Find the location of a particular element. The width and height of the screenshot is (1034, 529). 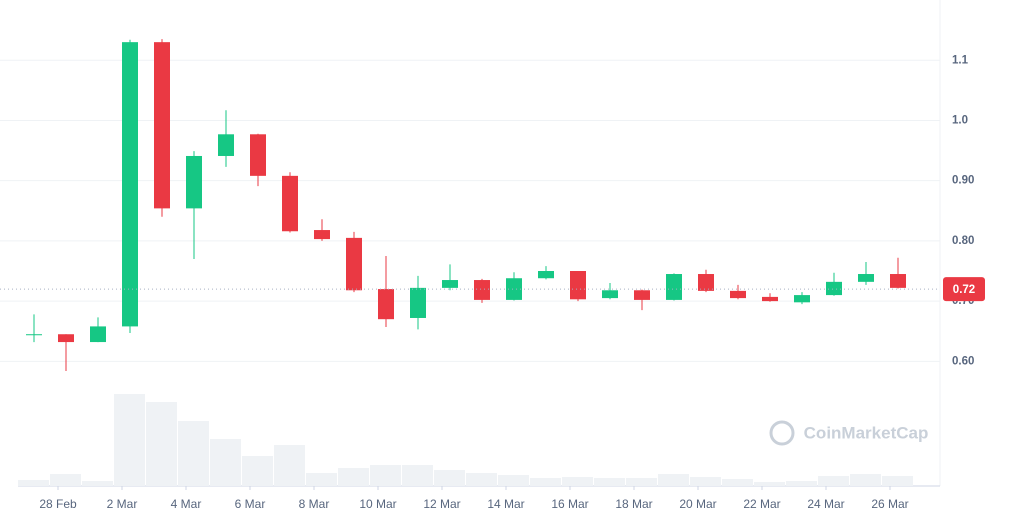

x-tick-label: 26 Mar is located at coordinates (889, 504).